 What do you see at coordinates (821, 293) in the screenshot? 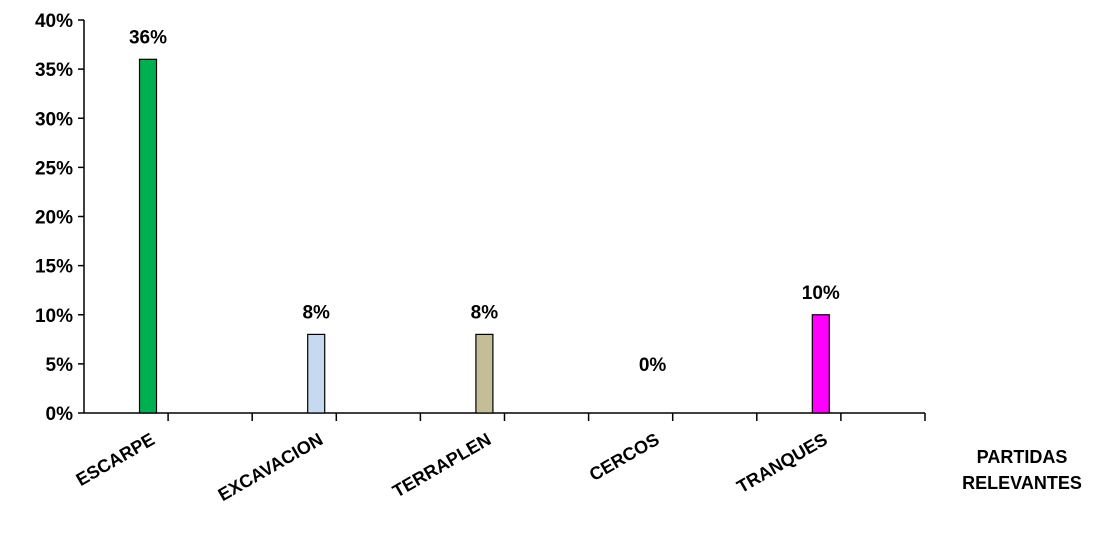
I see `data-label-tranques: 10%` at bounding box center [821, 293].